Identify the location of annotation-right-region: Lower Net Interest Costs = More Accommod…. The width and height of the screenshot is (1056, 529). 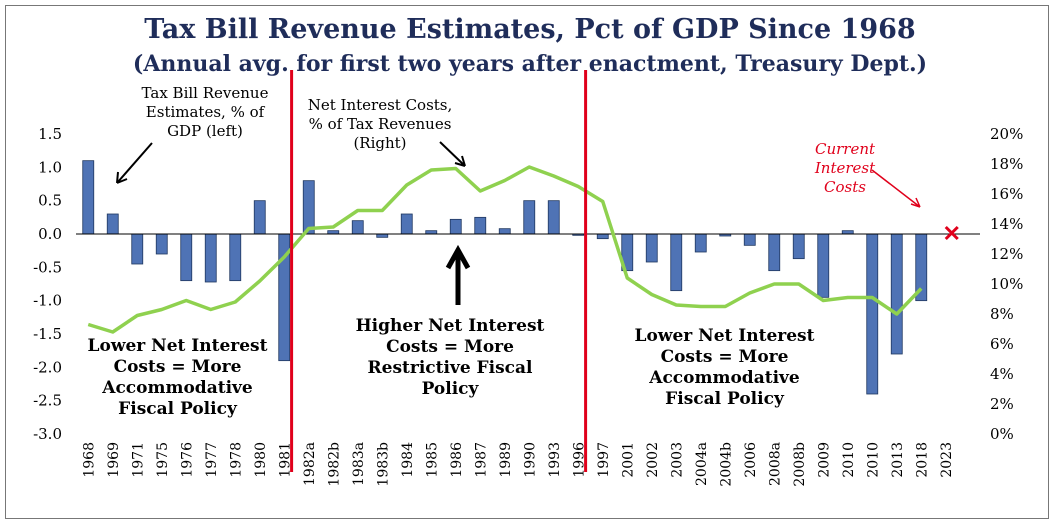
(724, 367).